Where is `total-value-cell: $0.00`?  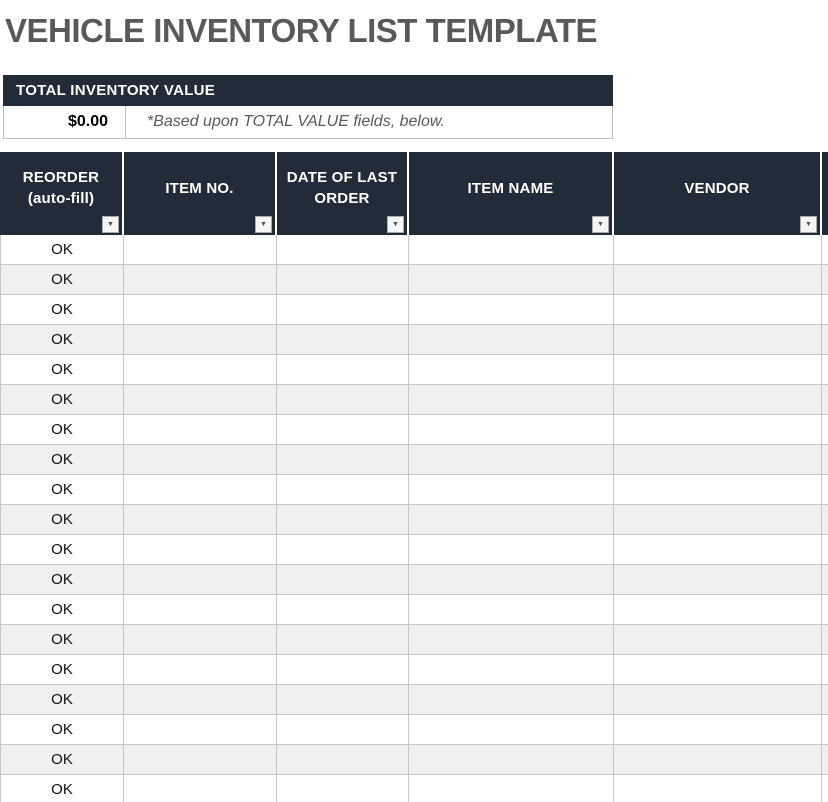 total-value-cell: $0.00 is located at coordinates (65, 121).